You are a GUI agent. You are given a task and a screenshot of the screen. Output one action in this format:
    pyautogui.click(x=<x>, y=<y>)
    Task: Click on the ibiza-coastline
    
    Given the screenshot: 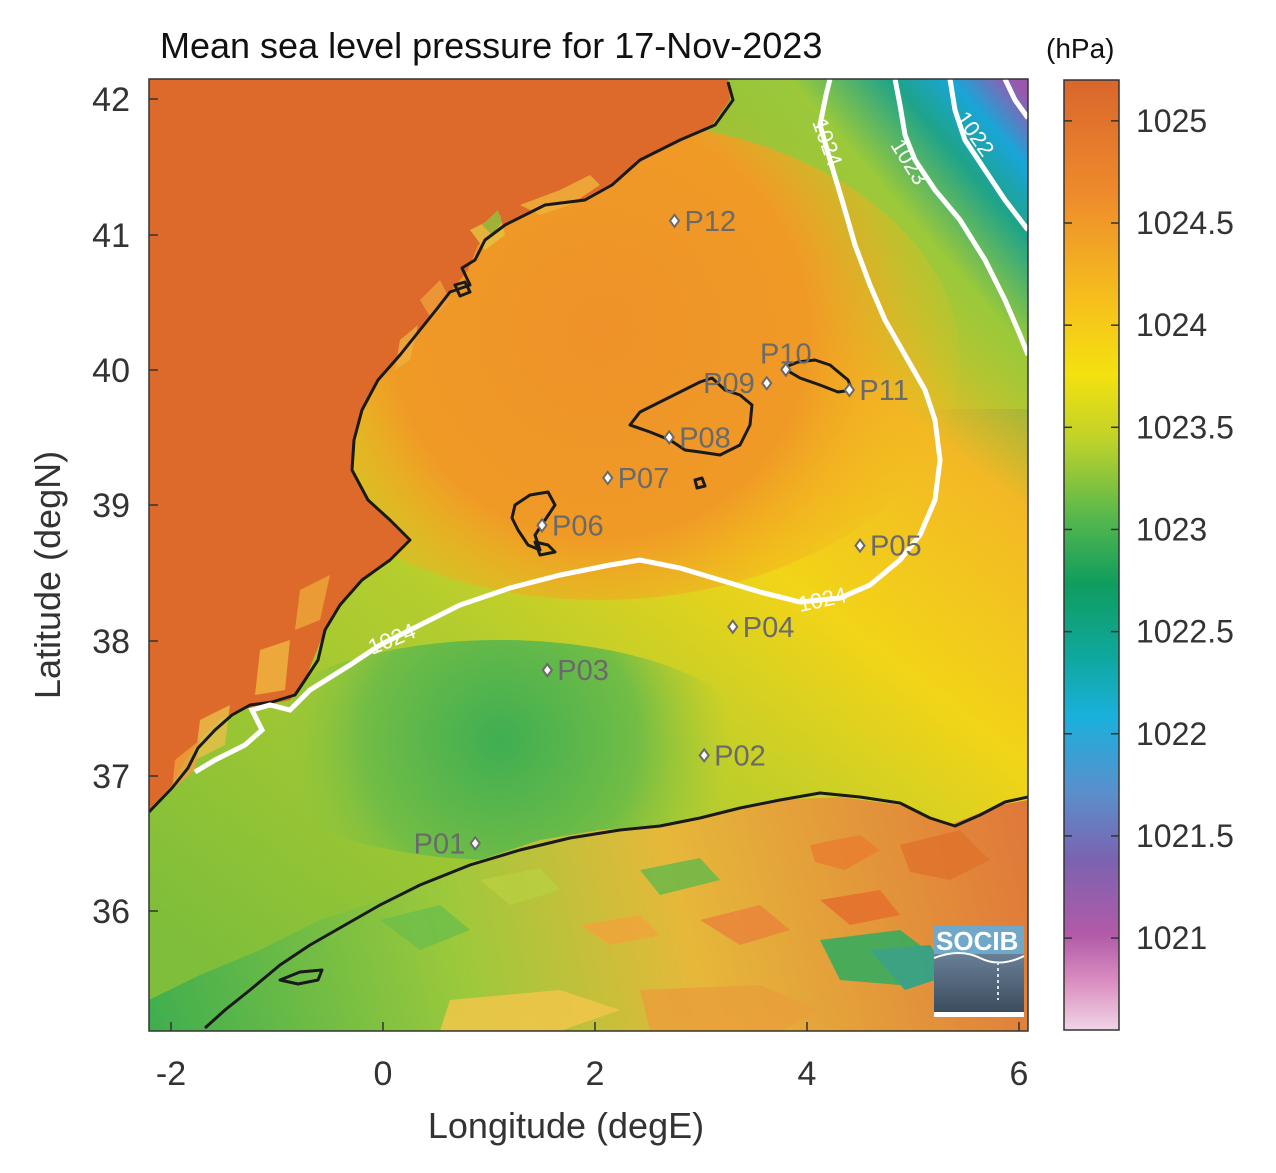 What is the action you would take?
    pyautogui.click(x=533, y=521)
    